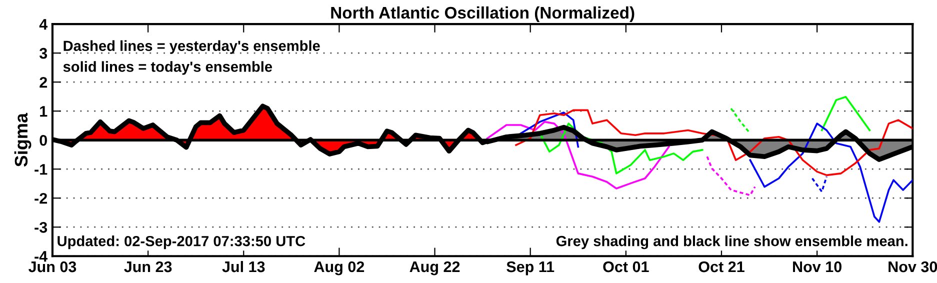 The width and height of the screenshot is (937, 283). Describe the element at coordinates (192, 47) in the screenshot. I see `annotation: Dashed lines = yesterday's ensemble` at that location.